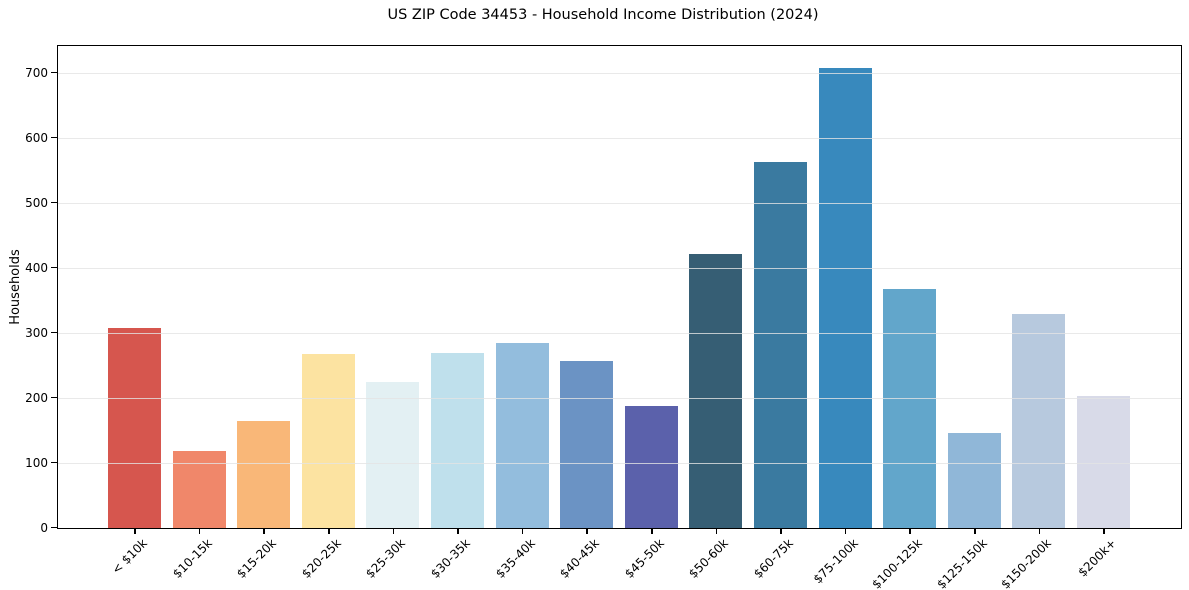 Image resolution: width=1189 pixels, height=590 pixels. I want to click on bar-$125-150k, so click(974, 480).